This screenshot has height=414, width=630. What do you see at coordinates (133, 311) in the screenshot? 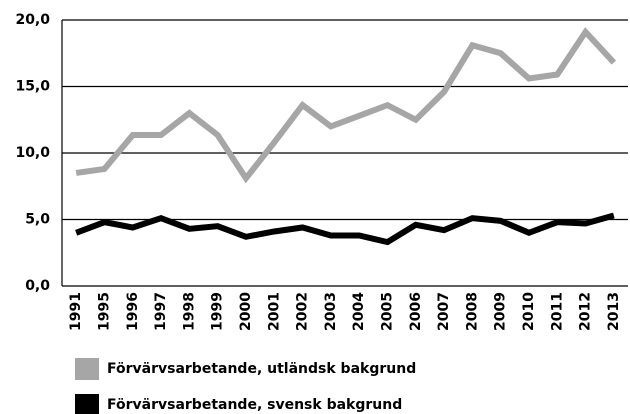
I see `x-tick-label: 1996` at bounding box center [133, 311].